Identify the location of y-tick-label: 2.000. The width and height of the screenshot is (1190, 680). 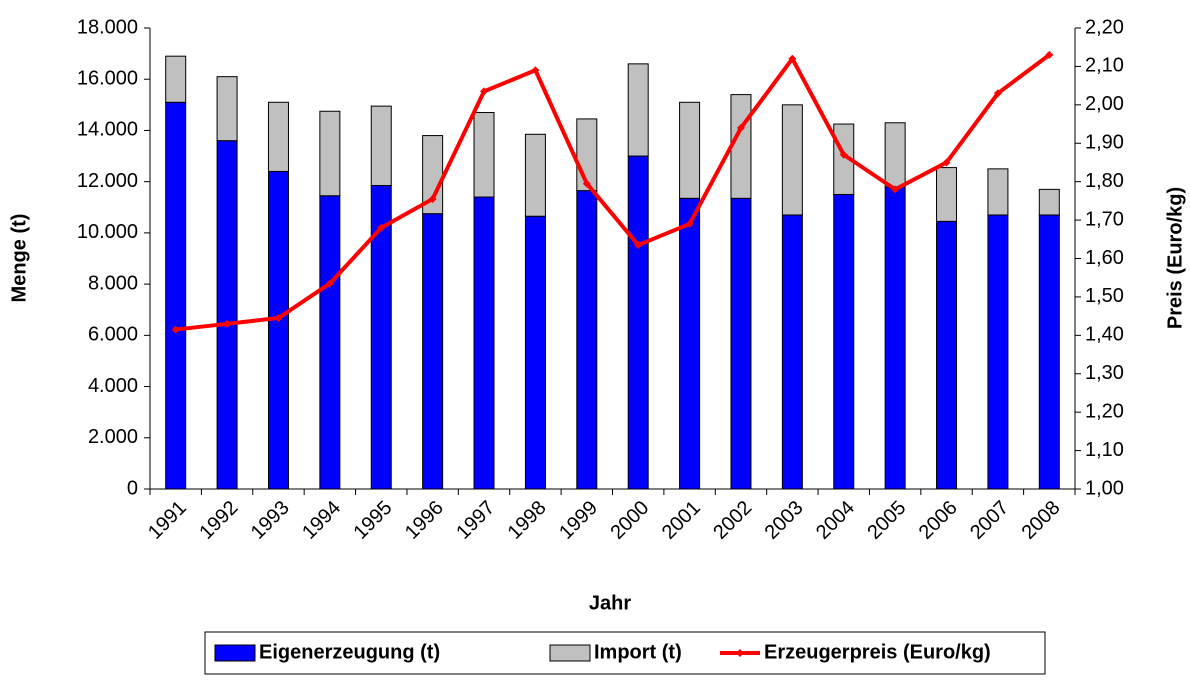
(113, 437).